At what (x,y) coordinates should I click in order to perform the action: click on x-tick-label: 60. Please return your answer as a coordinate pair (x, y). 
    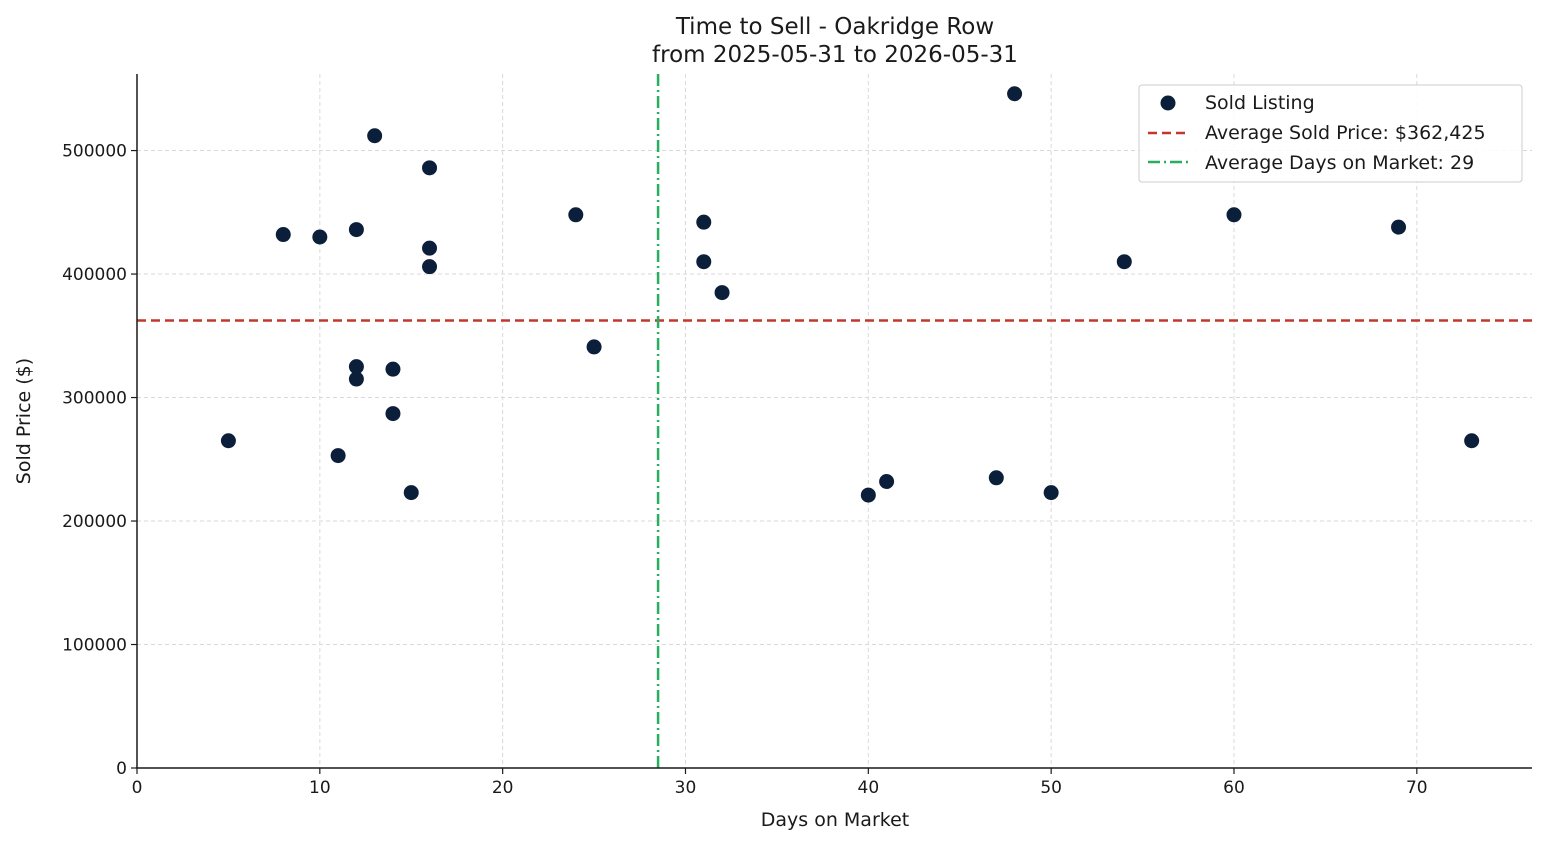
    Looking at the image, I should click on (1234, 788).